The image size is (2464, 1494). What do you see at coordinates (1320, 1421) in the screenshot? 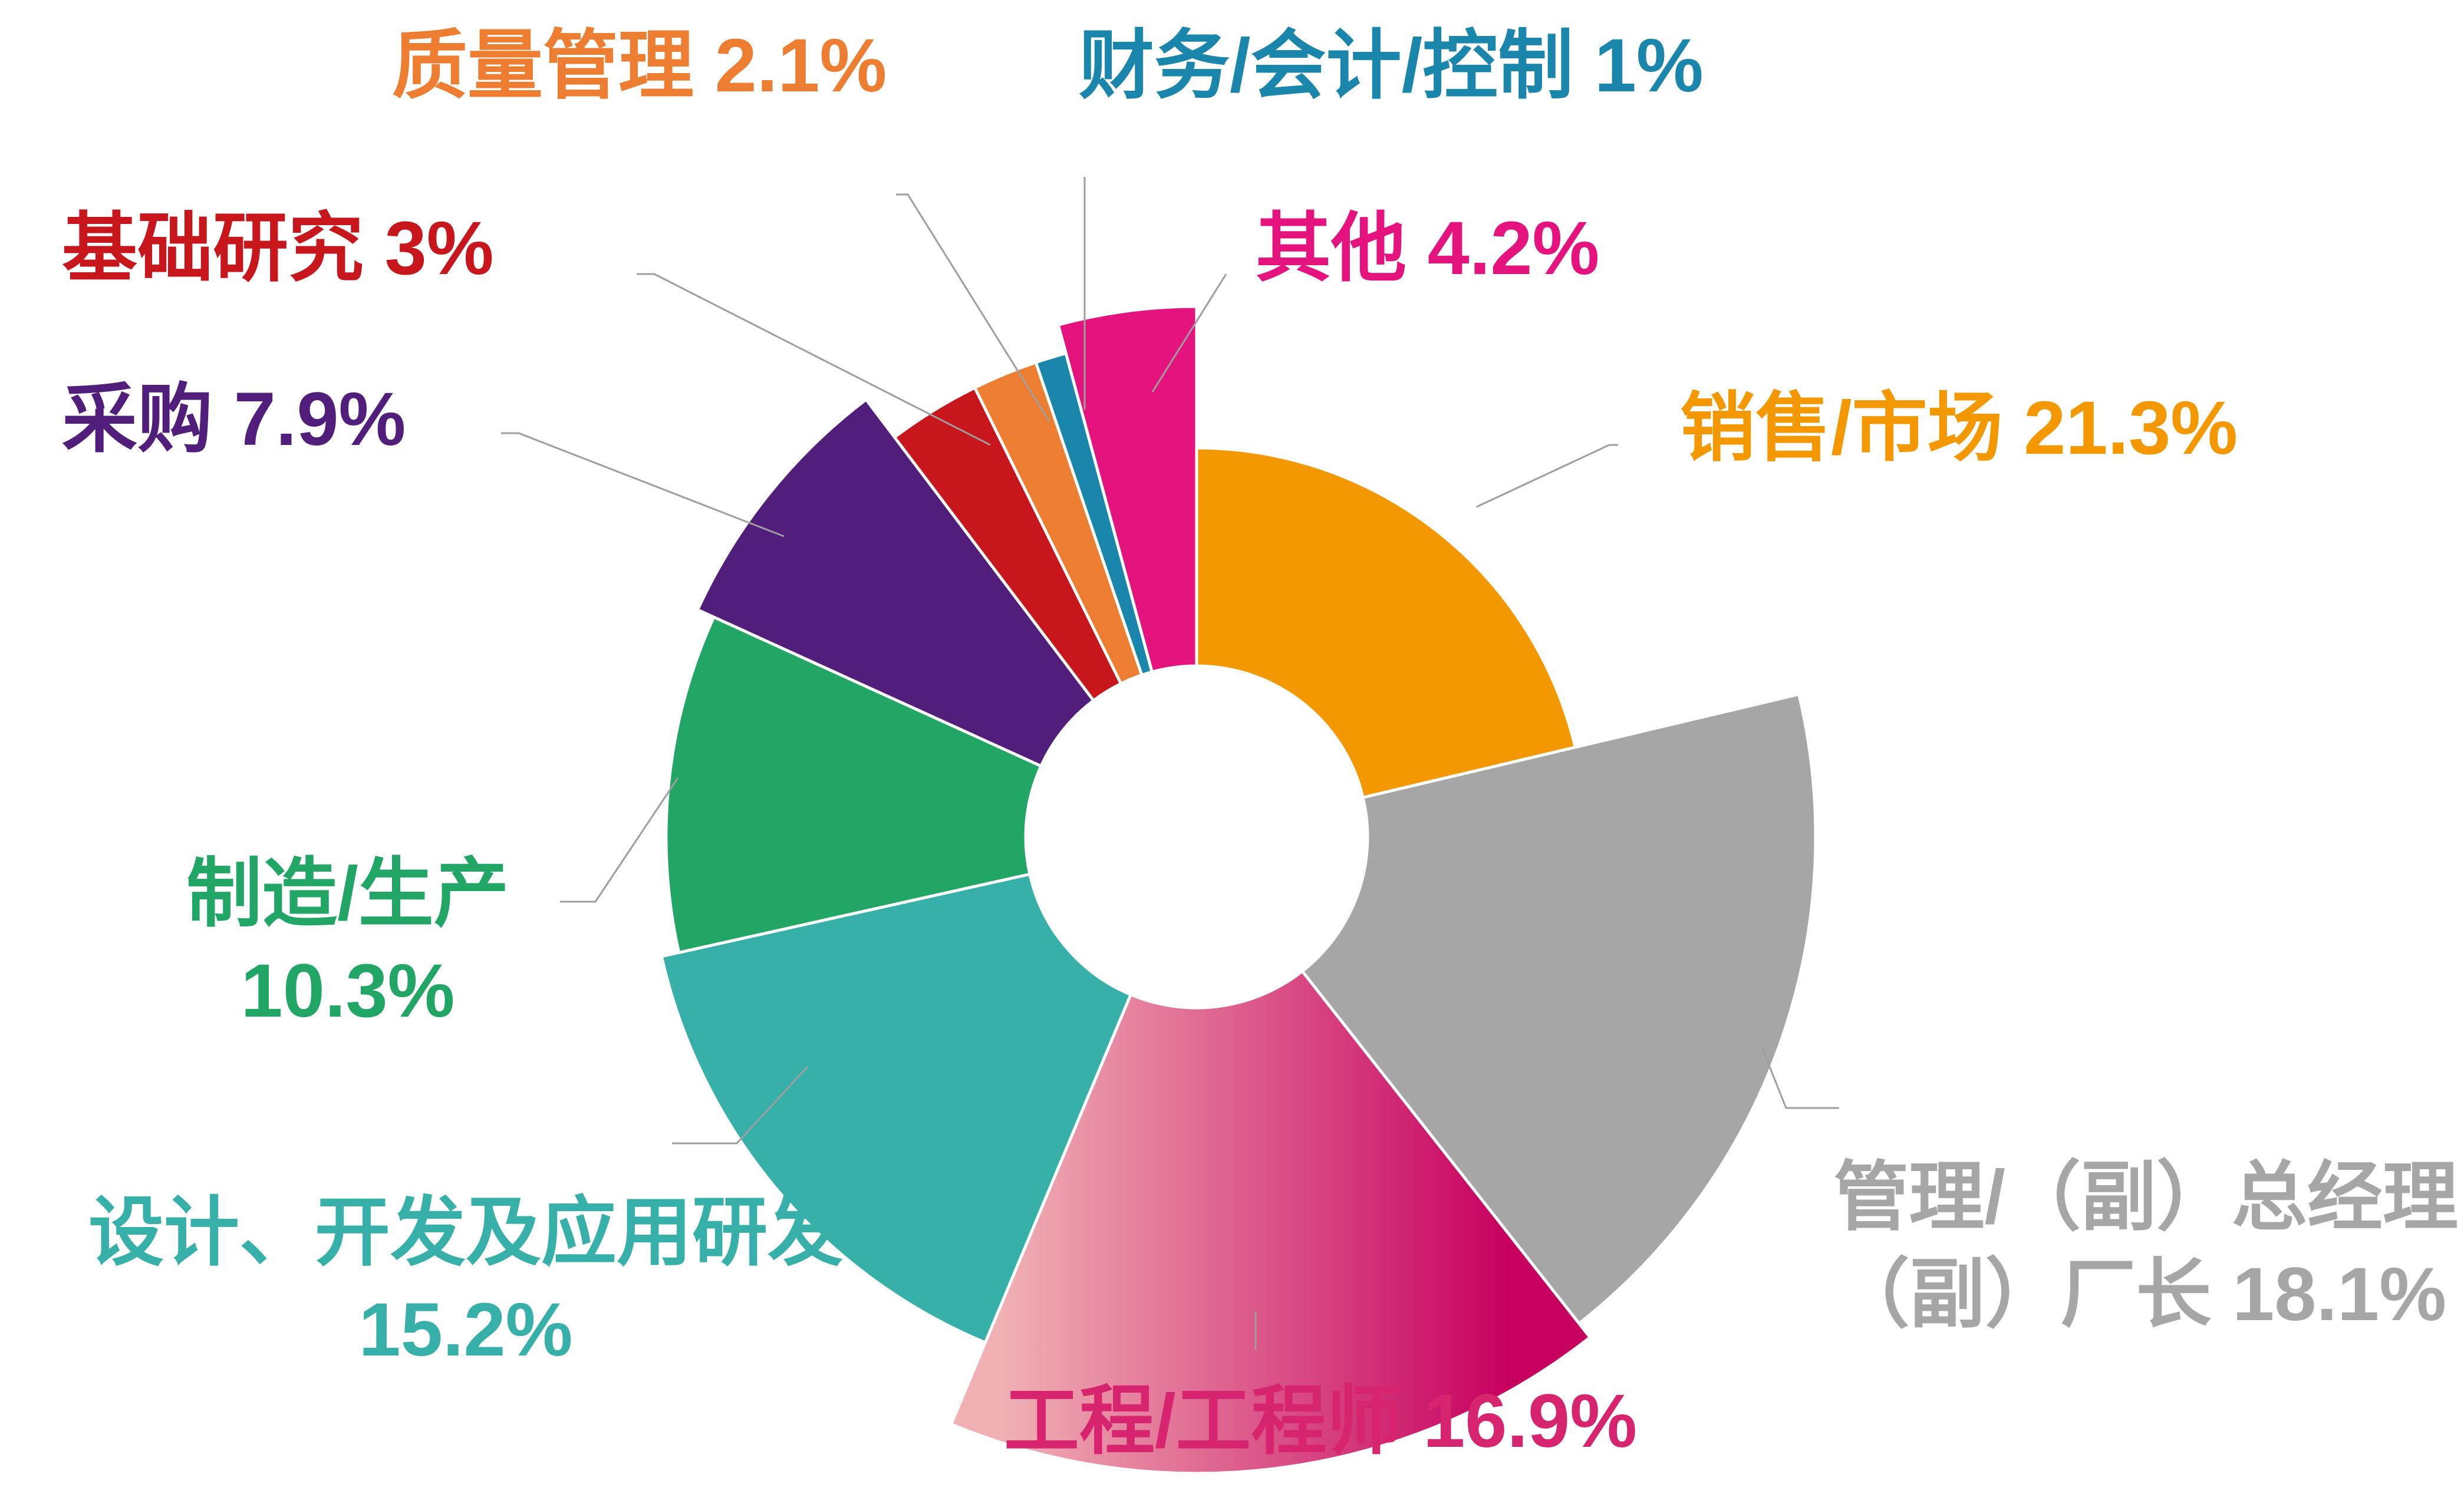
I see `slice-label-3: 工程/工程师 16.9%` at bounding box center [1320, 1421].